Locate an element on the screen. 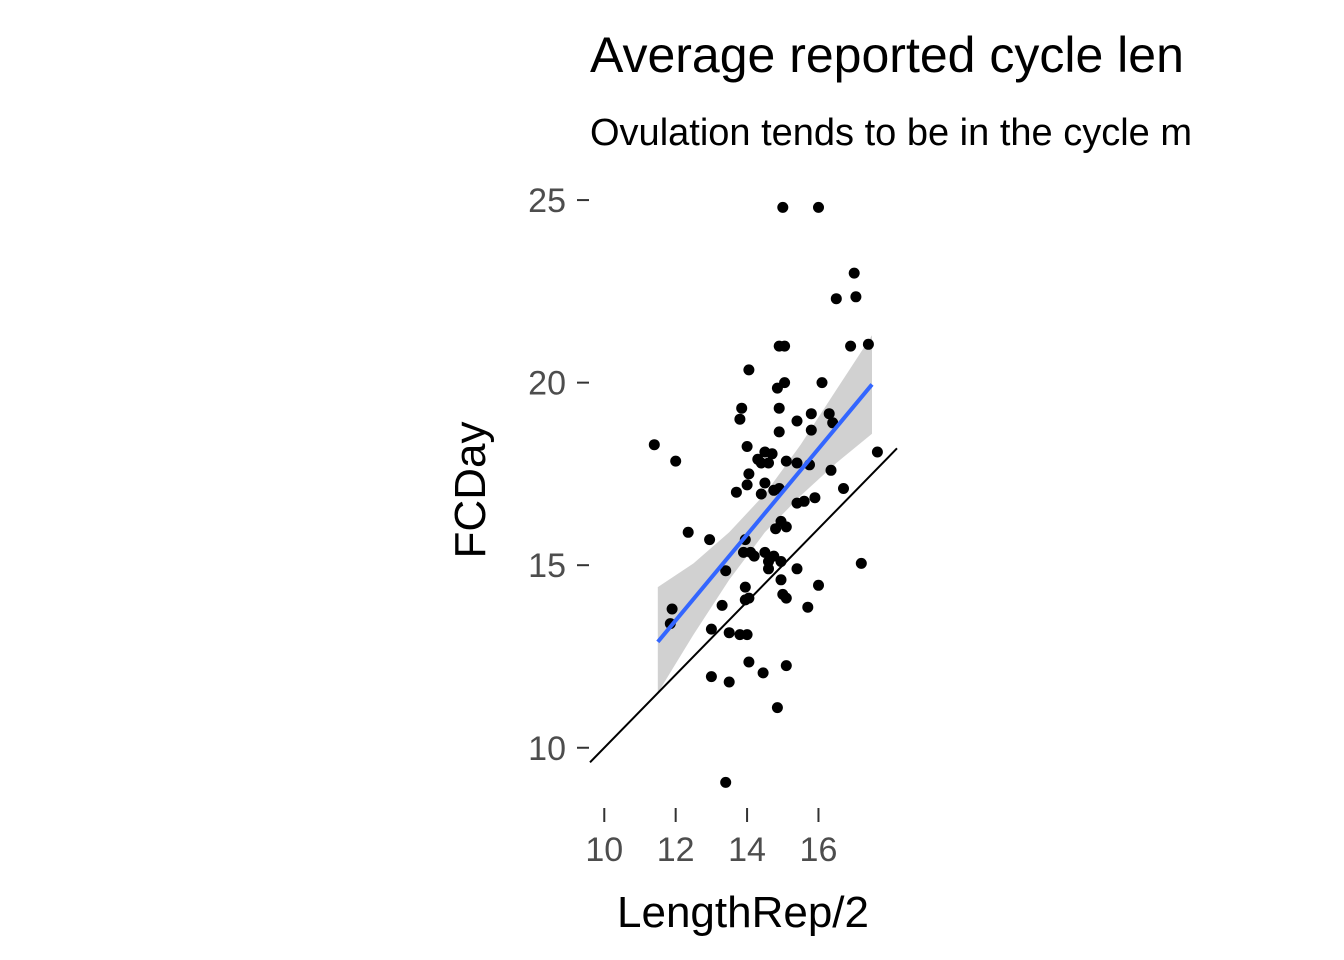 The width and height of the screenshot is (1344, 960). reference-line is located at coordinates (743, 605).